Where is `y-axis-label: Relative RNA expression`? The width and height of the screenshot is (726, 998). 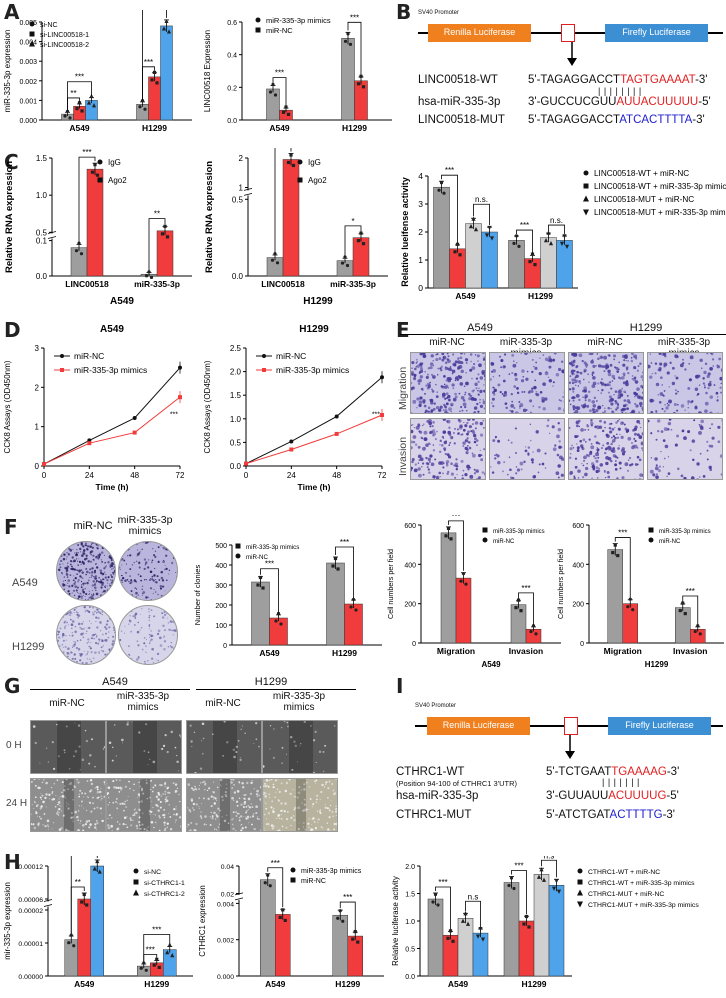
y-axis-label: Relative RNA expression is located at coordinates (209, 217).